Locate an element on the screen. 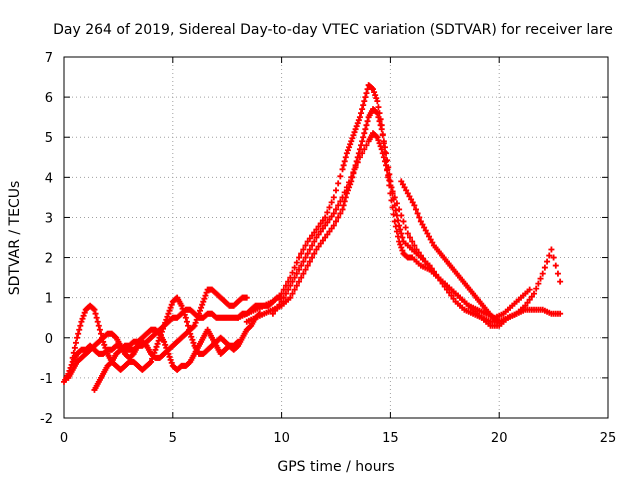 This screenshot has width=640, height=480. y-tick-label: 1 is located at coordinates (49, 299).